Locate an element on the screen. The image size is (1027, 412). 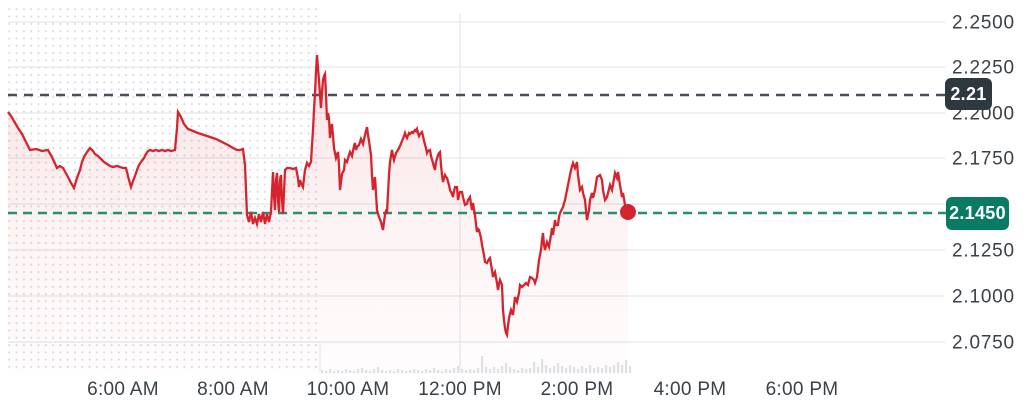
y-axis-label: 2.2250 is located at coordinates (983, 68).